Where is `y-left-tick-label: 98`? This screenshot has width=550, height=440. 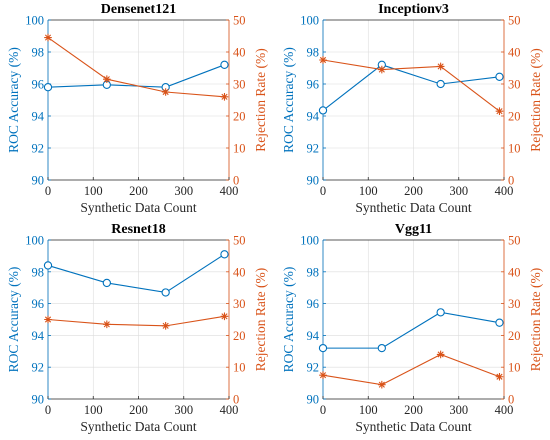
y-left-tick-label: 98 is located at coordinates (38, 53).